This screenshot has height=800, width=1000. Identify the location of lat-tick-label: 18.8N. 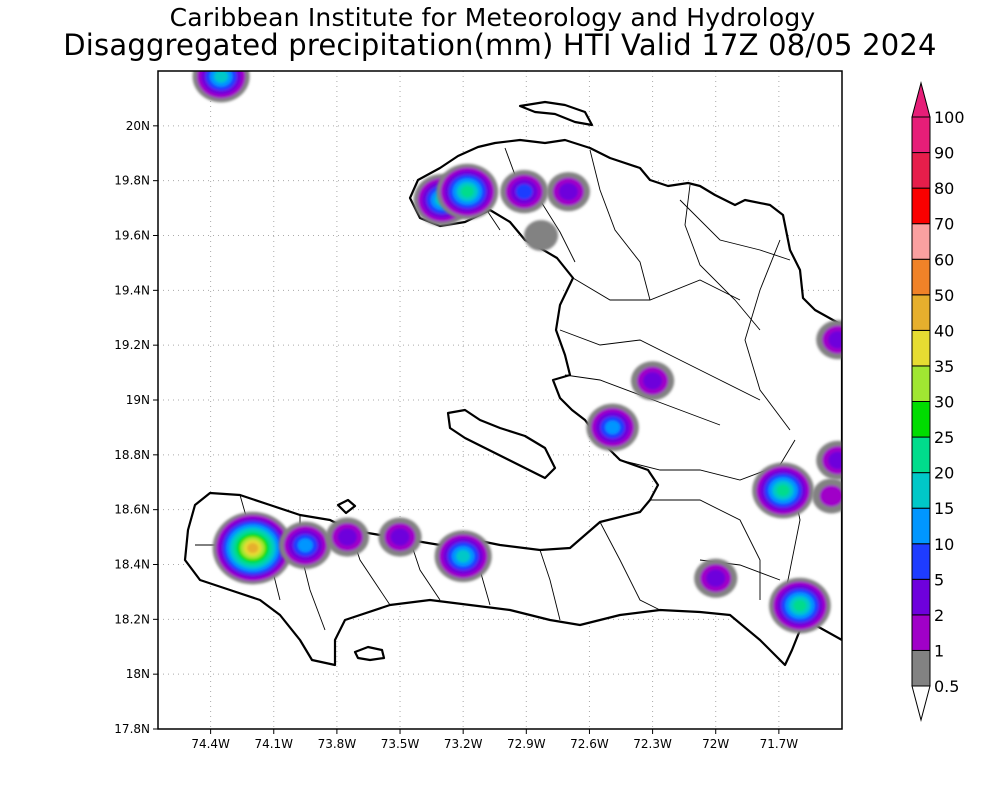
(132, 455).